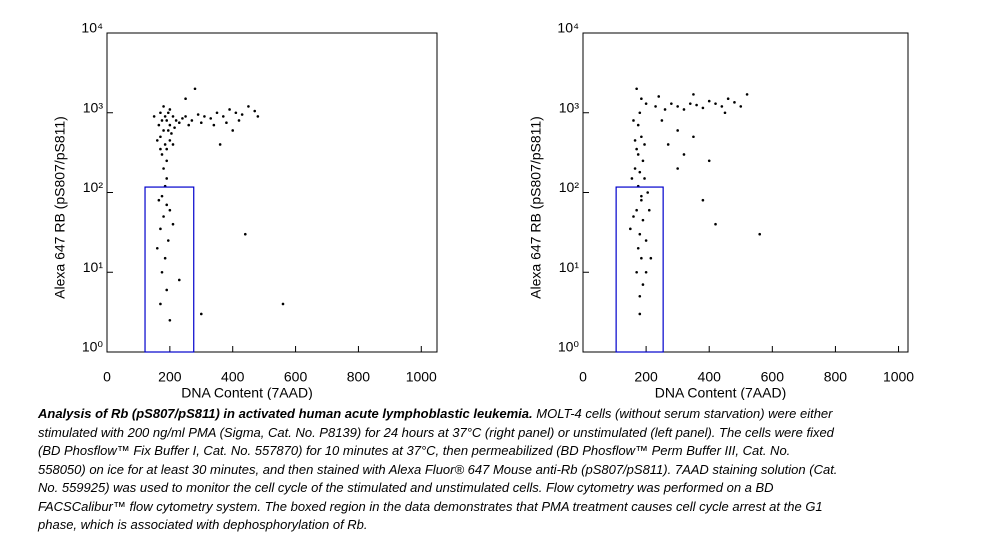 The width and height of the screenshot is (981, 557). What do you see at coordinates (93, 187) in the screenshot?
I see `y-tick-label: 10²` at bounding box center [93, 187].